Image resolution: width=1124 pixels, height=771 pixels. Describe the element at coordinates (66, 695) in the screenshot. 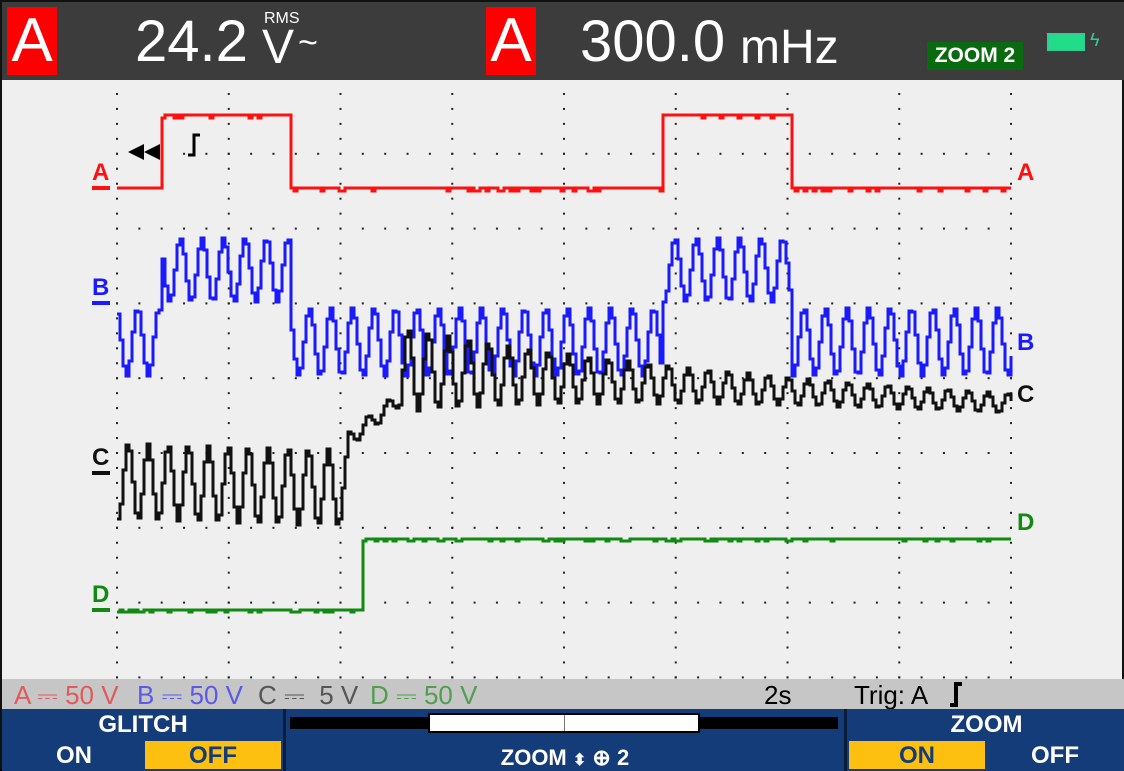

I see `scale-a: A ⎓ 50 V` at that location.